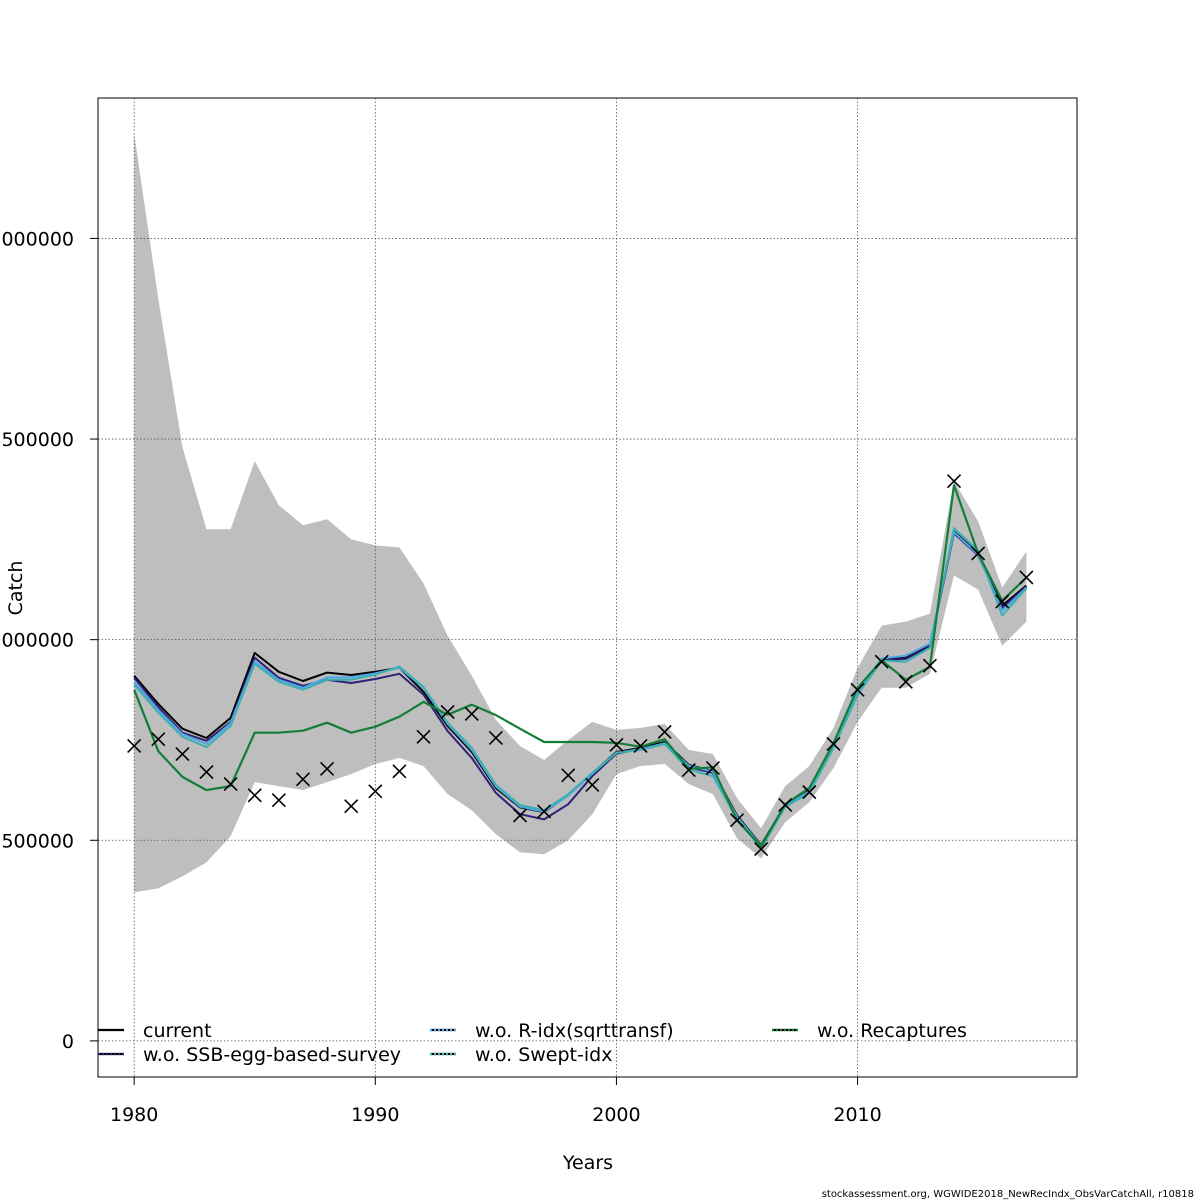 The width and height of the screenshot is (1200, 1200). I want to click on legend-label: w.o. R-idx(sqrttransf), so click(574, 1031).